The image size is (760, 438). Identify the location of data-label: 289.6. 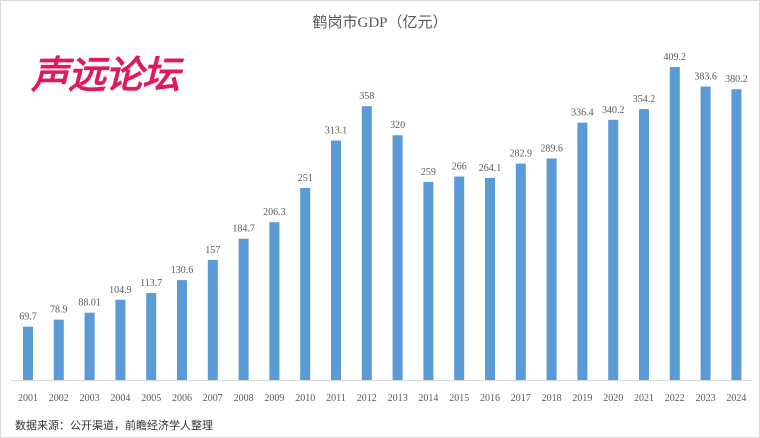
(551, 148).